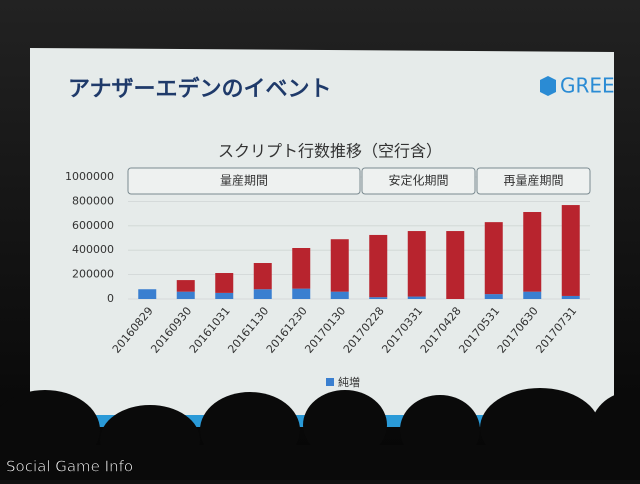 Image resolution: width=640 pixels, height=484 pixels. What do you see at coordinates (93, 200) in the screenshot?
I see `y-tick-label: 800000` at bounding box center [93, 200].